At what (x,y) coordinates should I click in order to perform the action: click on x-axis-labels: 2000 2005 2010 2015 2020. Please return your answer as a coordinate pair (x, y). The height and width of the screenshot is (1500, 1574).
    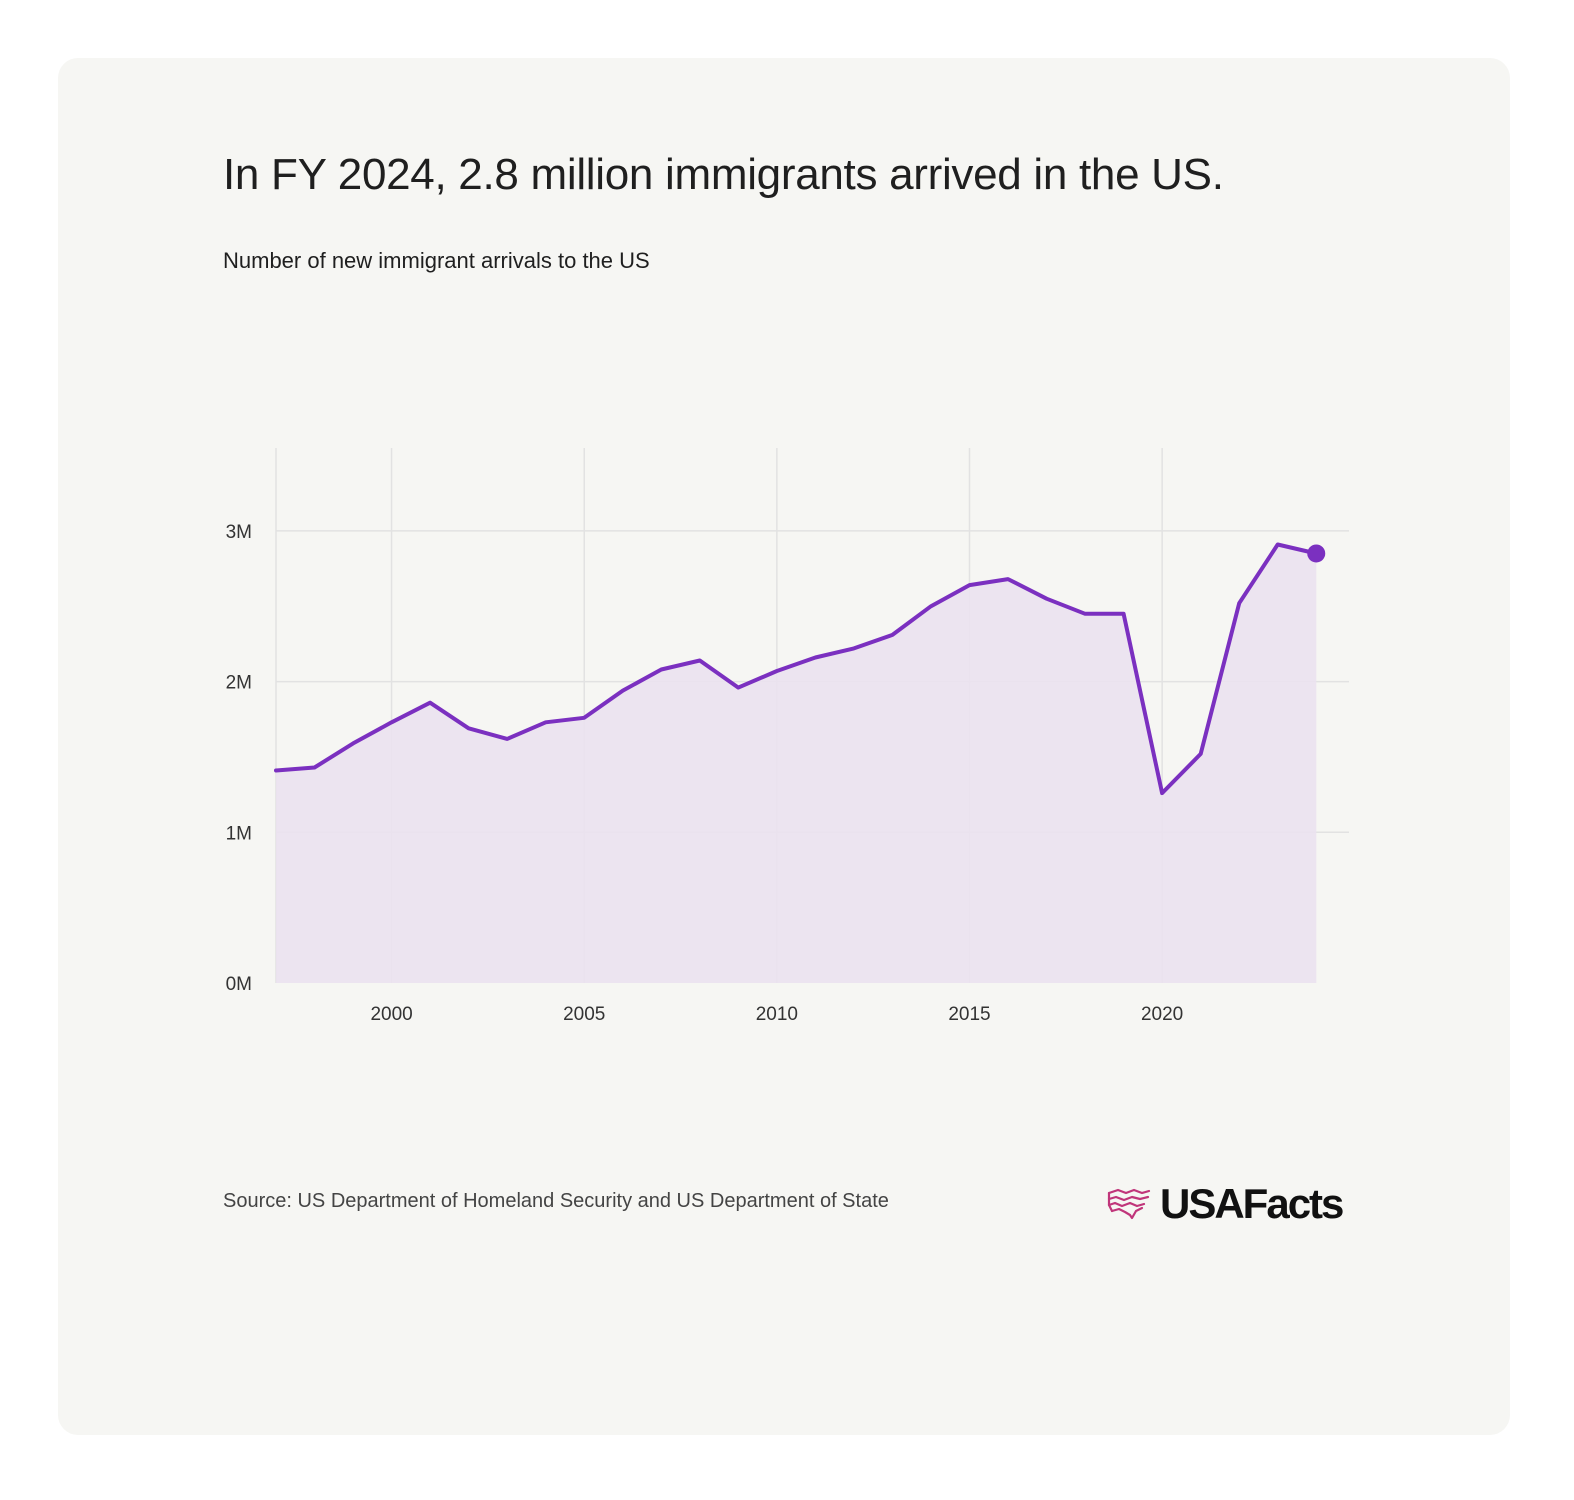
    Looking at the image, I should click on (776, 1014).